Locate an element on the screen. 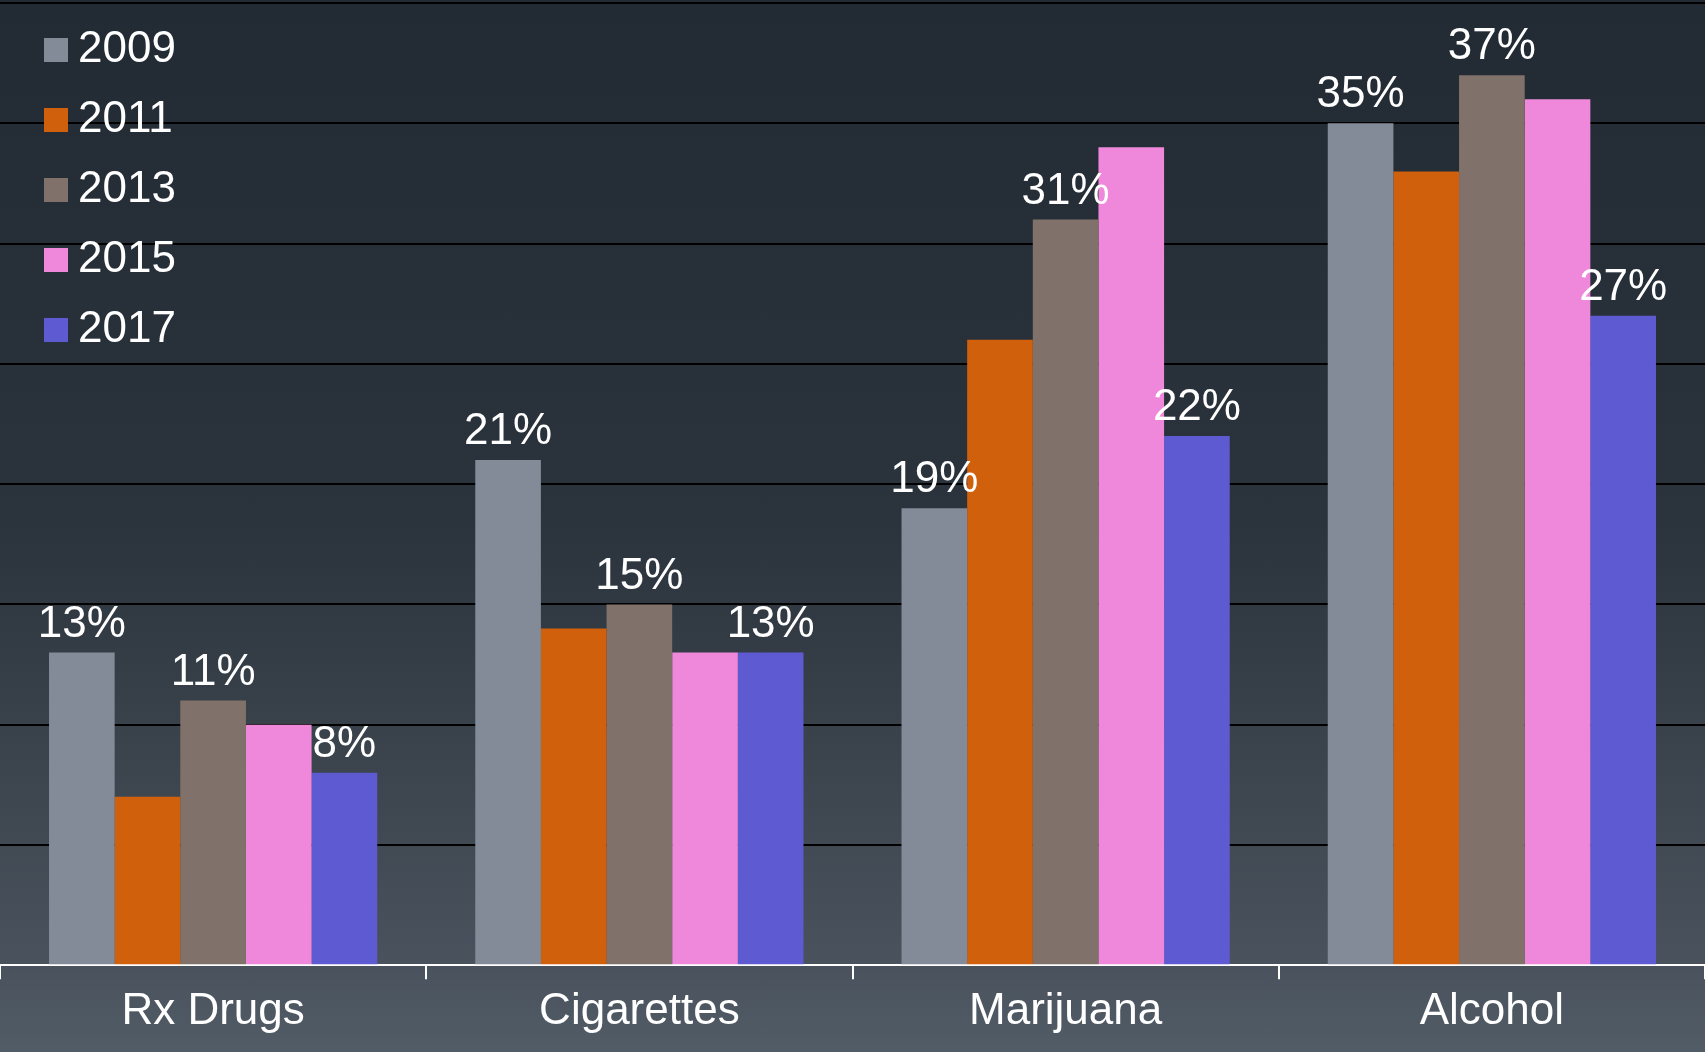 The image size is (1705, 1052). x-tick-label: Rx Drugs is located at coordinates (213, 1008).